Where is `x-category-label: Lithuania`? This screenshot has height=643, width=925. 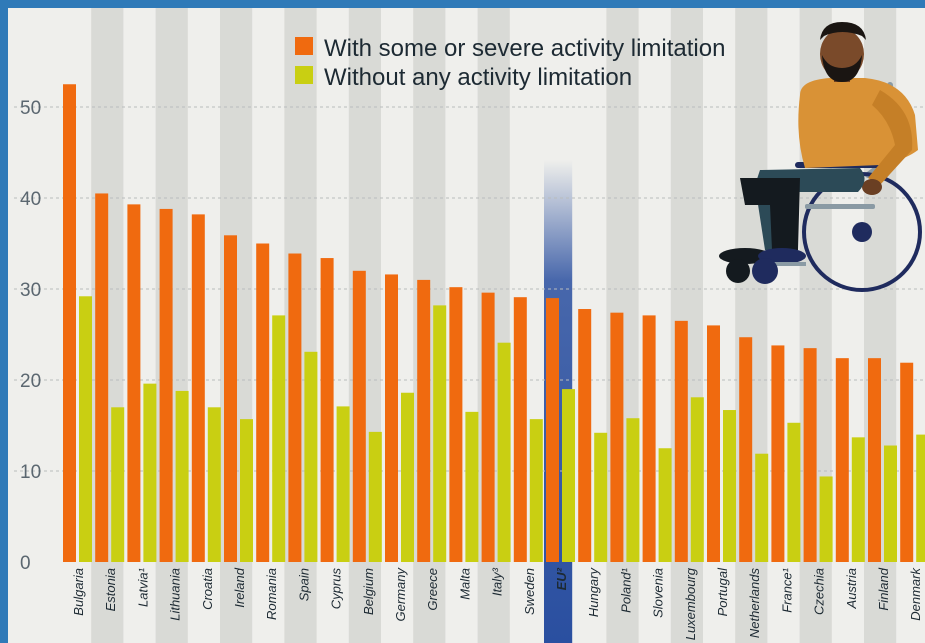 x-category-label: Lithuania is located at coordinates (175, 594).